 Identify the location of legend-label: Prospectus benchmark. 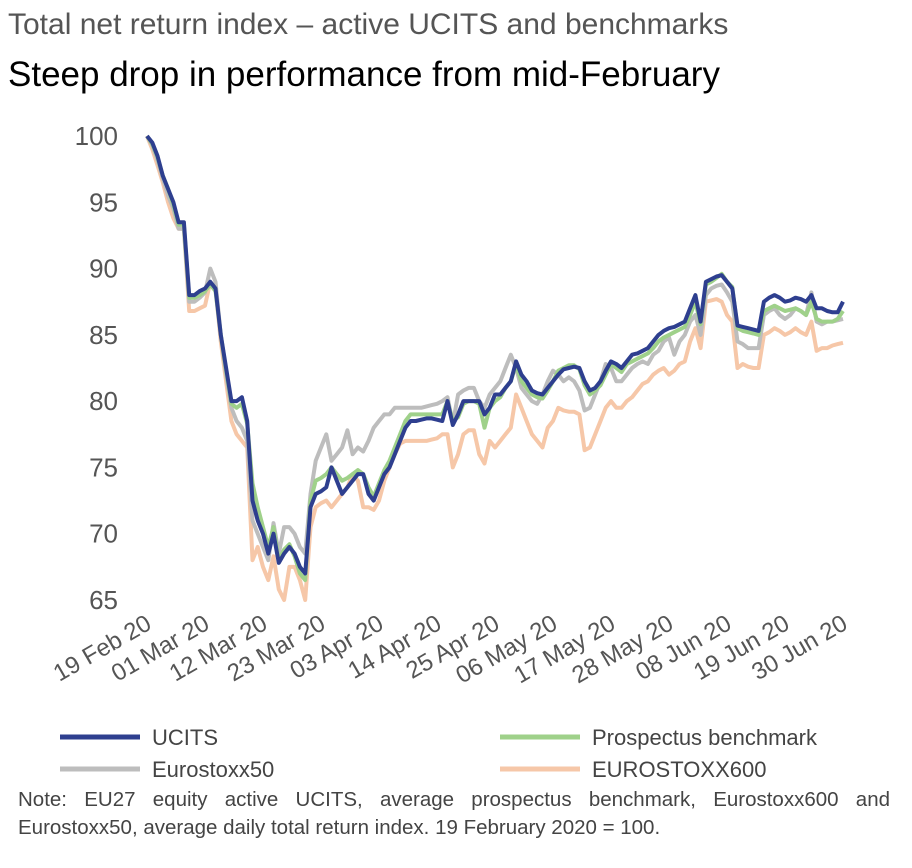
(705, 737).